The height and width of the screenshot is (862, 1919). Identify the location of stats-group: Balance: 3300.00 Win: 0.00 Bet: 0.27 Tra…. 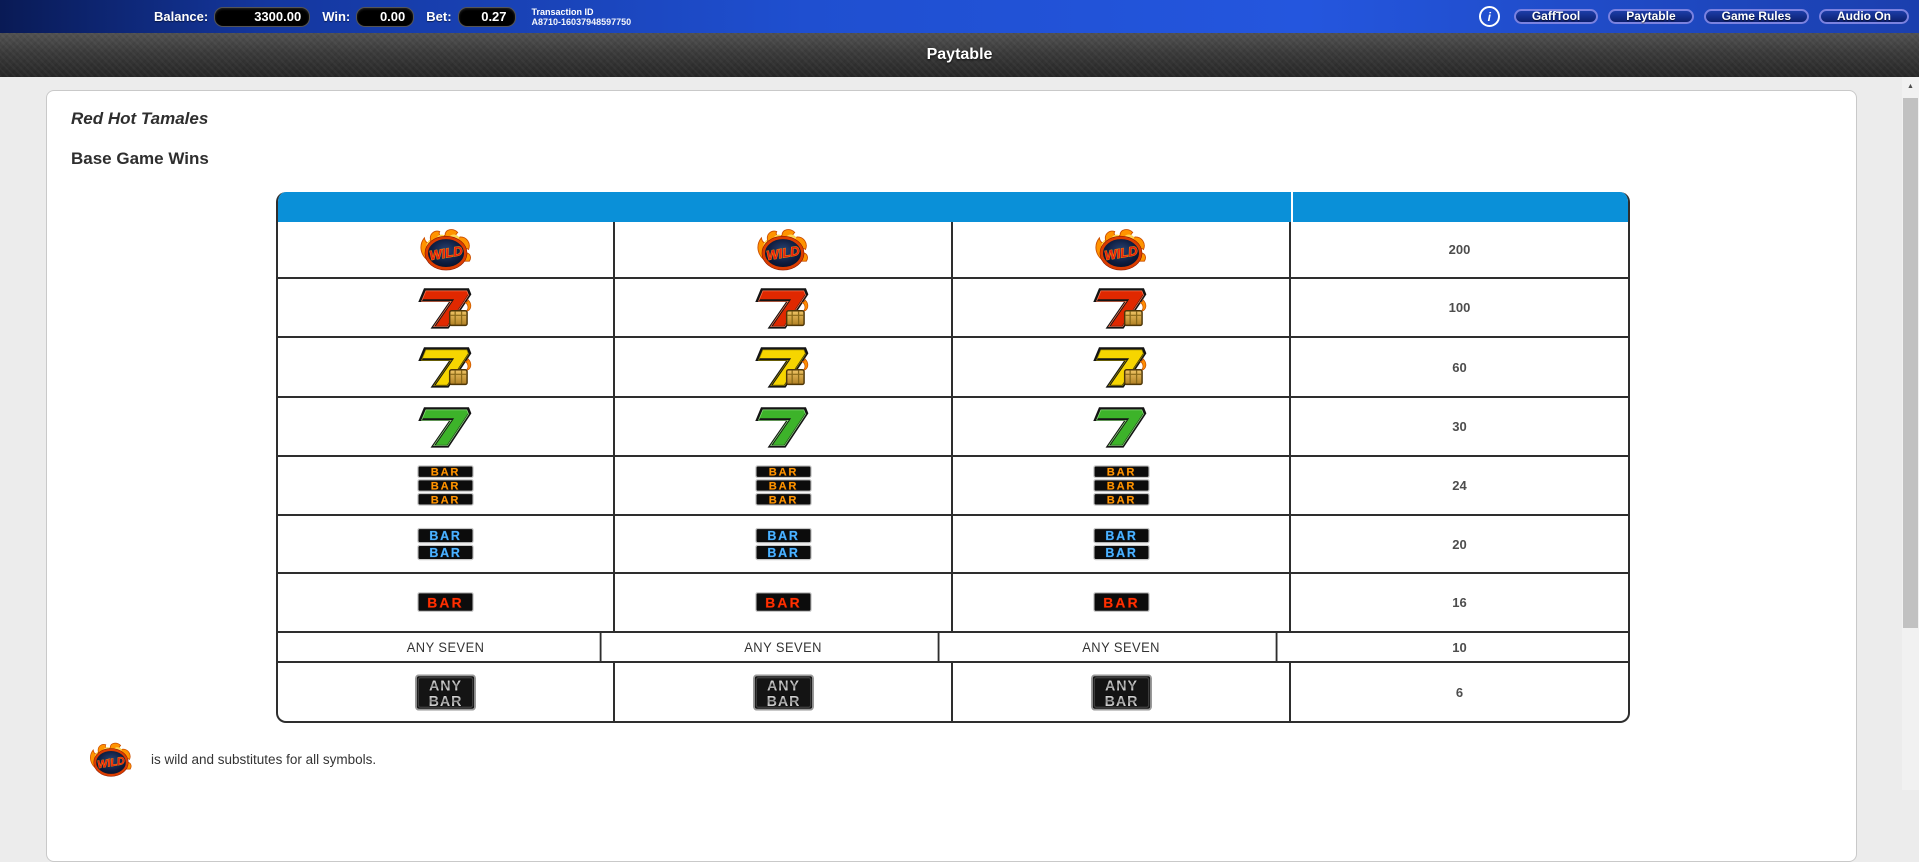
(316, 16).